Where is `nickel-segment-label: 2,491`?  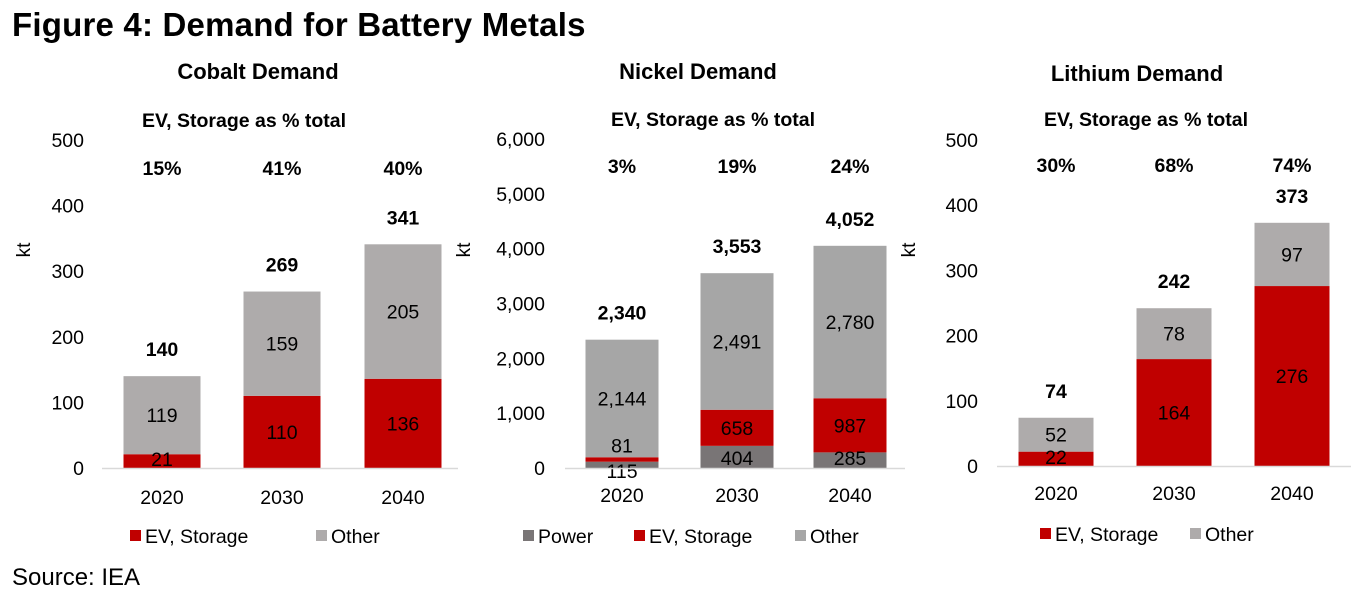 nickel-segment-label: 2,491 is located at coordinates (737, 342).